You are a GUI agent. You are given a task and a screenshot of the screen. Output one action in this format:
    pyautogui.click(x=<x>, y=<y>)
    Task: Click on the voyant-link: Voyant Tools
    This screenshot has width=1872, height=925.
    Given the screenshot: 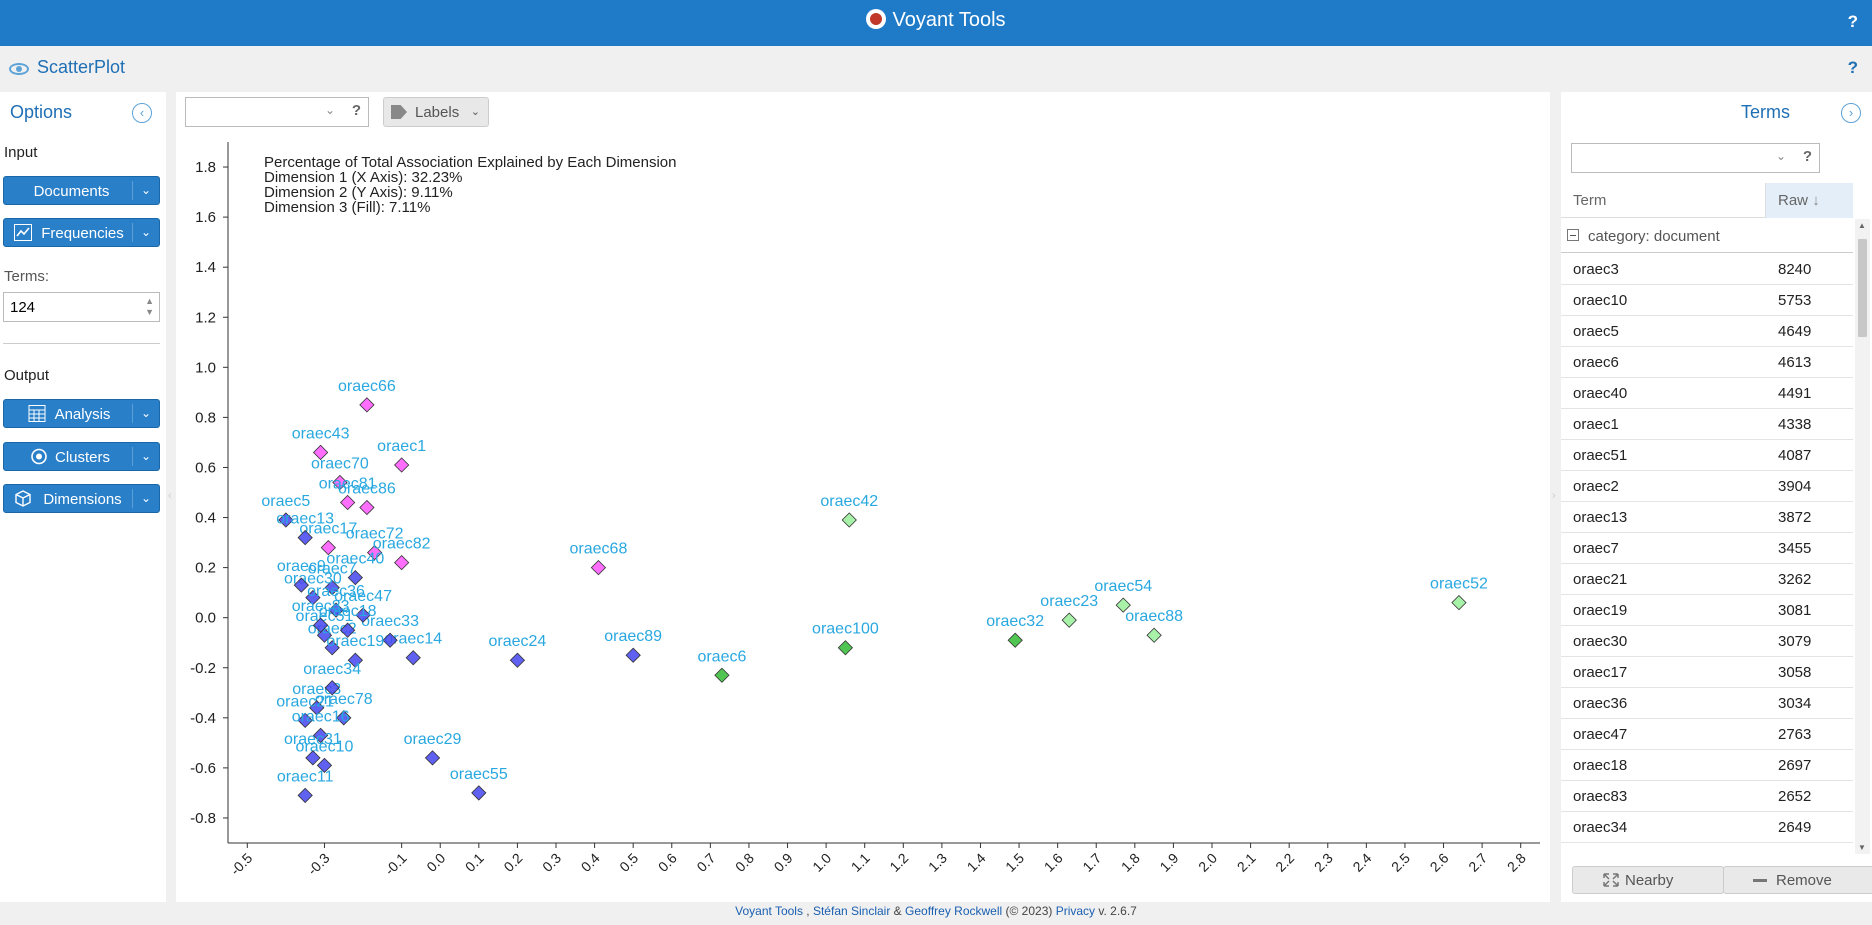 What is the action you would take?
    pyautogui.click(x=769, y=911)
    